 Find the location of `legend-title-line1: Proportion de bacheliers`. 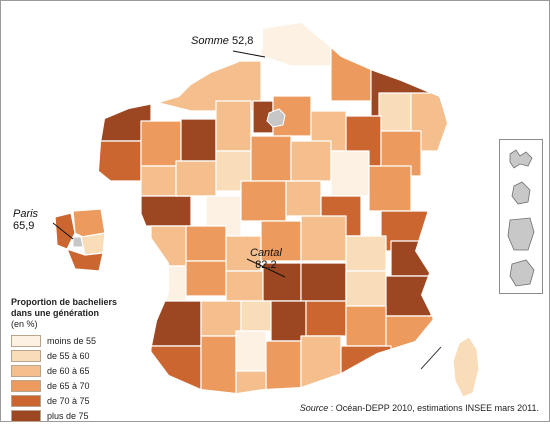

legend-title-line1: Proportion de bacheliers is located at coordinates (64, 302).